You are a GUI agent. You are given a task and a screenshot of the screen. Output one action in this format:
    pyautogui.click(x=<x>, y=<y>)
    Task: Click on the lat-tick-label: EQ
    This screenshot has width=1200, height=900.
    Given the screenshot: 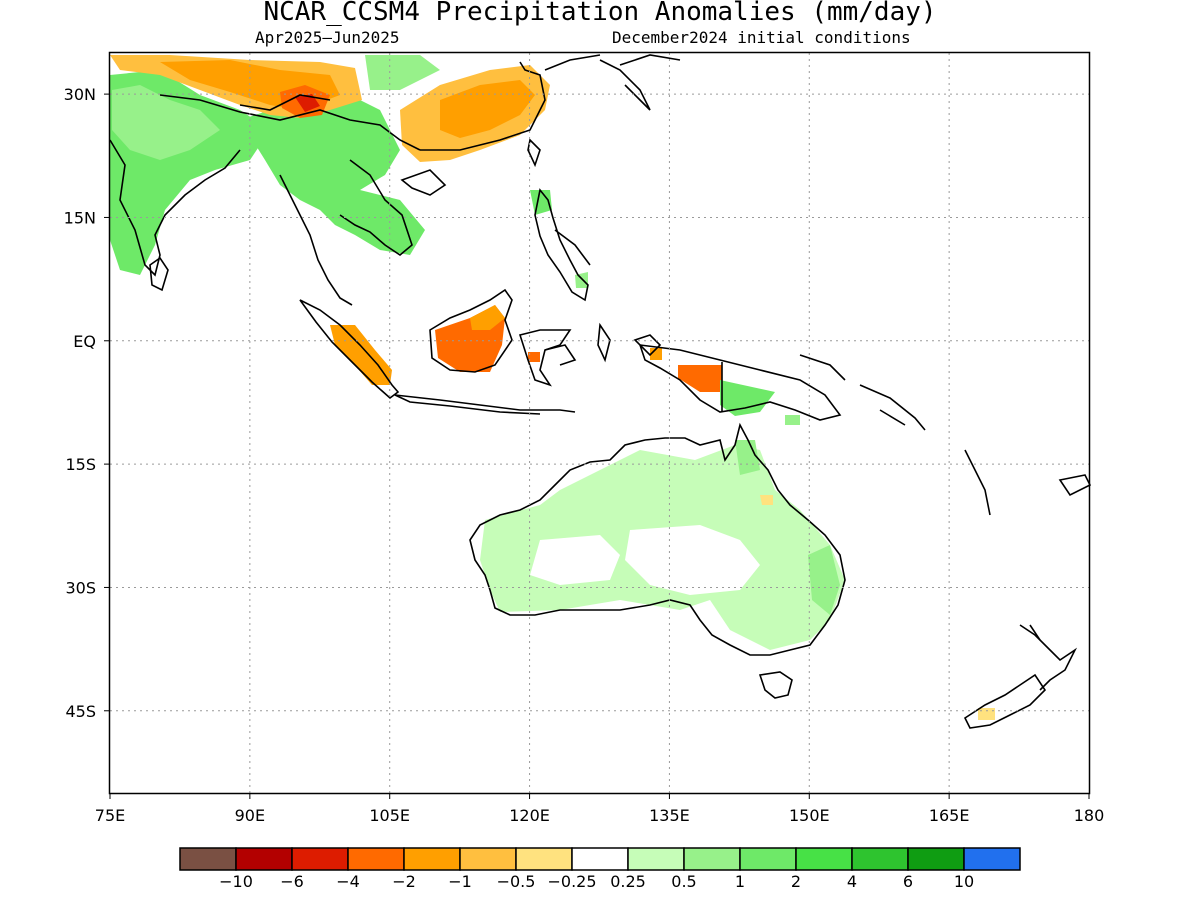 What is the action you would take?
    pyautogui.click(x=84, y=341)
    